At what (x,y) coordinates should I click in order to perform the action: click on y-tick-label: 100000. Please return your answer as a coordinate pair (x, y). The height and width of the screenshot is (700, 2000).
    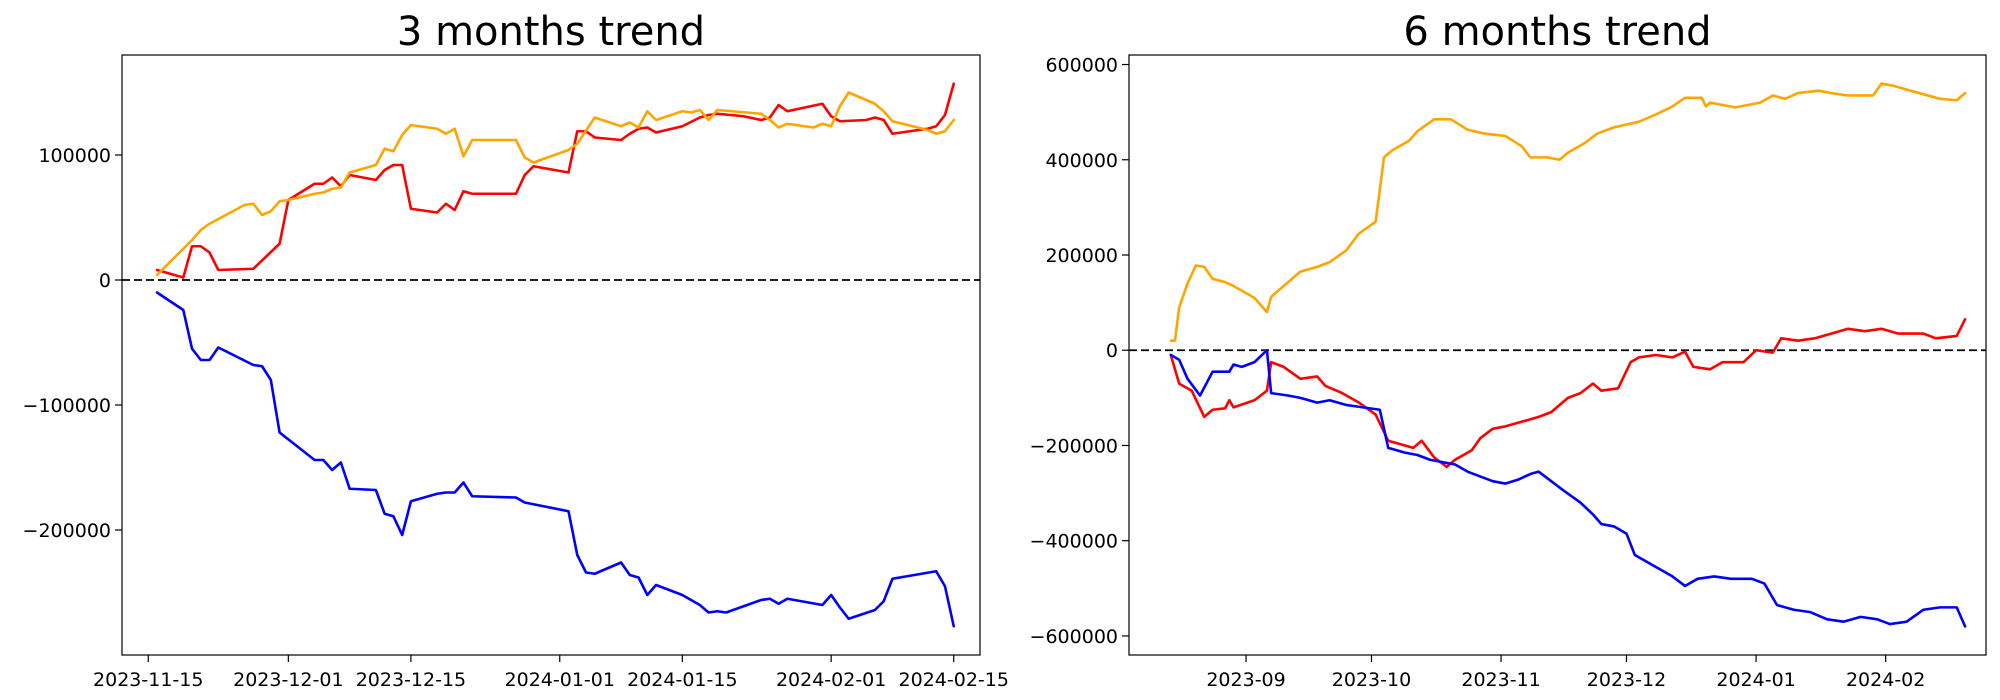
    Looking at the image, I should click on (74, 156).